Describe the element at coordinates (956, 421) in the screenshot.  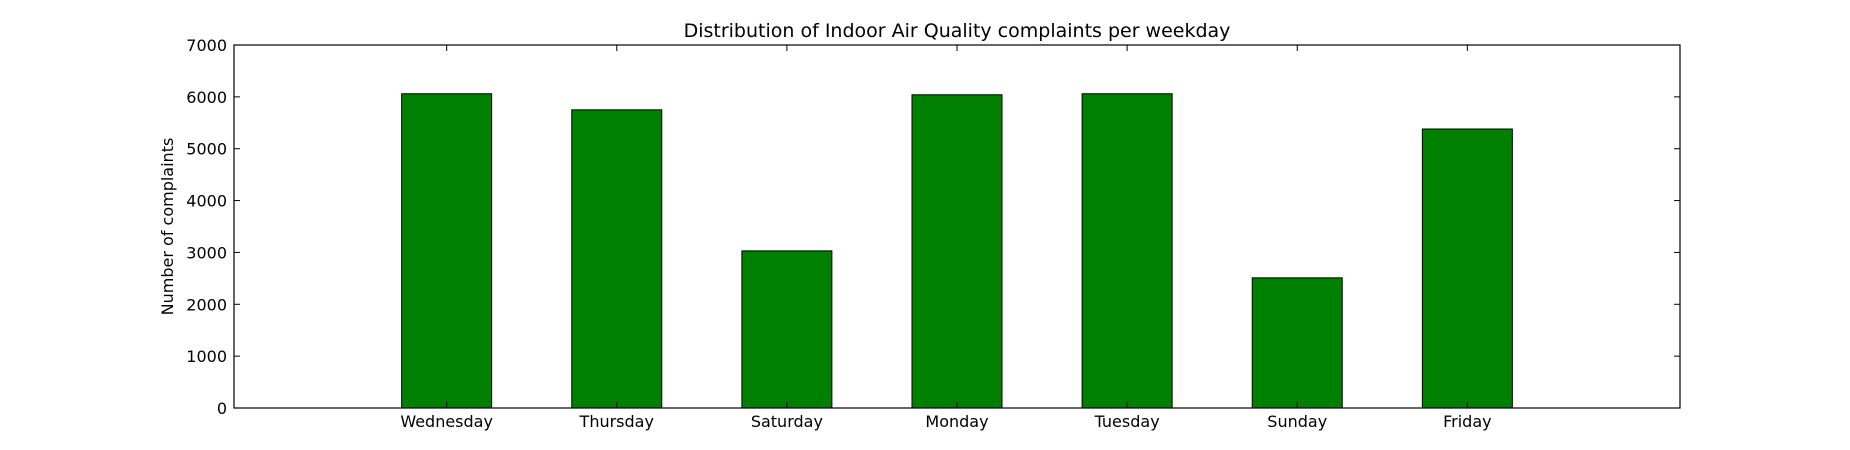
I see `x-tick-label-monday: Monday` at that location.